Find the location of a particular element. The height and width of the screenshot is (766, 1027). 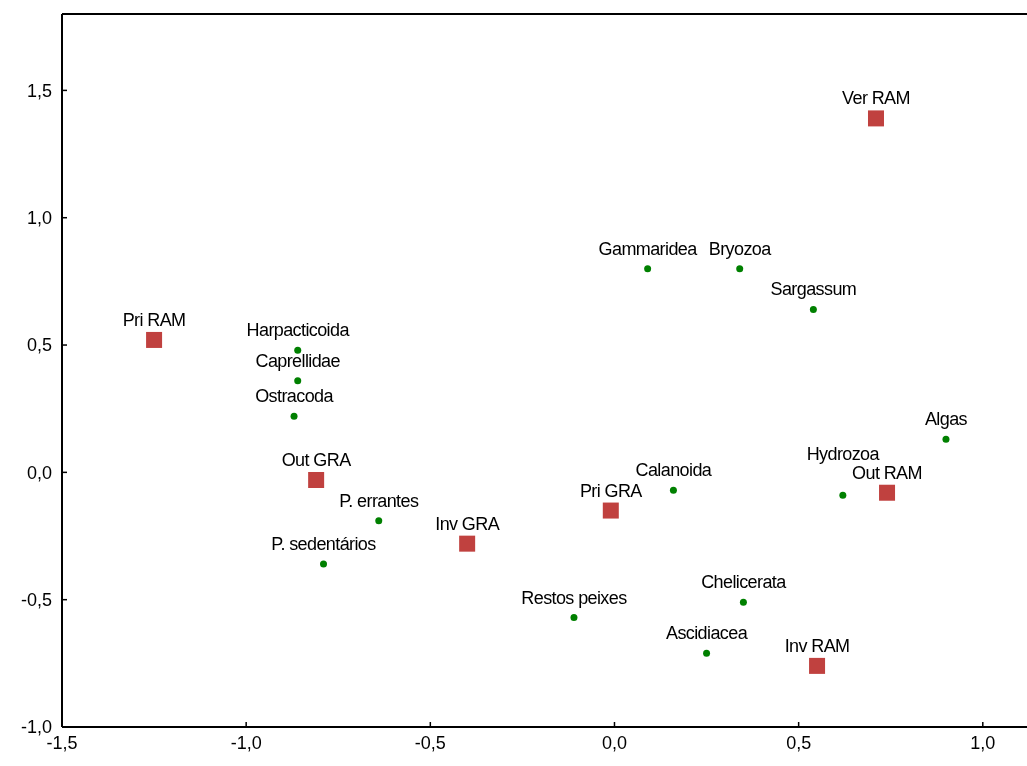

annotation: Harpacticoida is located at coordinates (298, 330).